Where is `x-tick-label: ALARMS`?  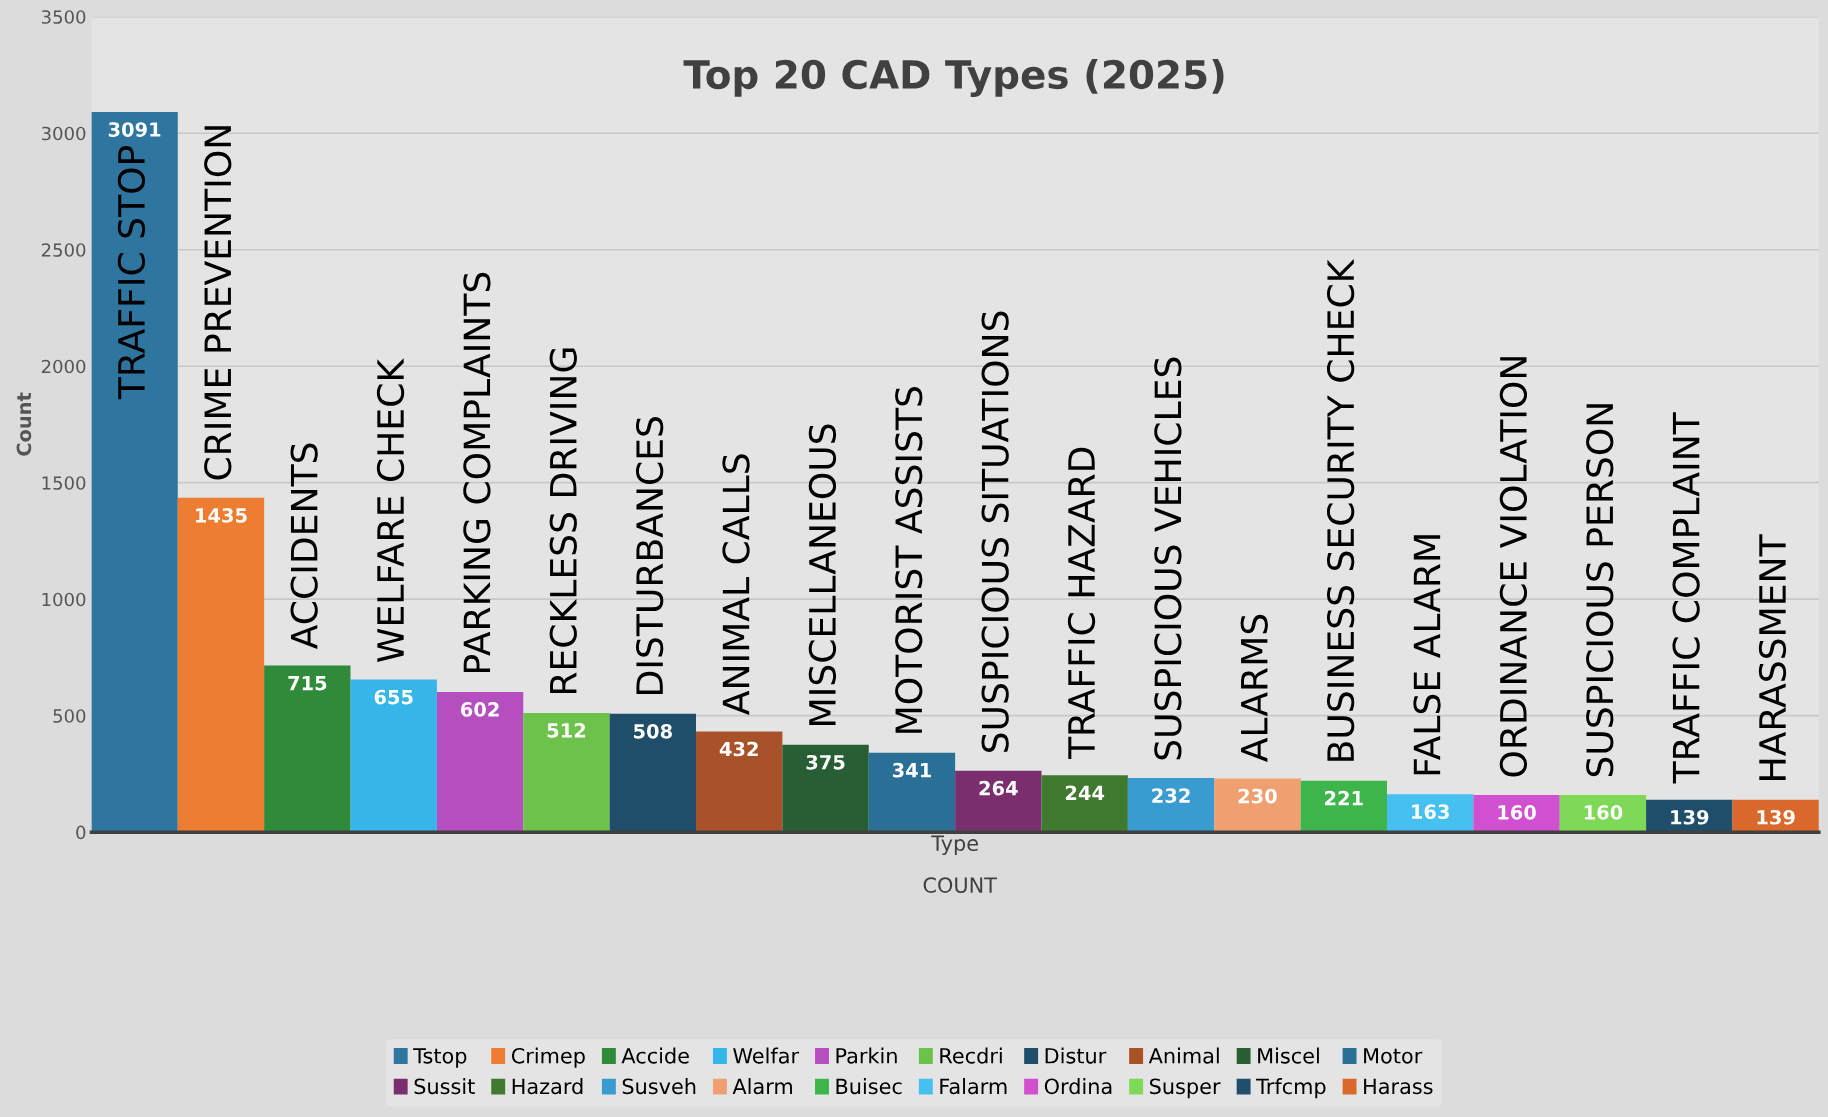 x-tick-label: ALARMS is located at coordinates (1254, 688).